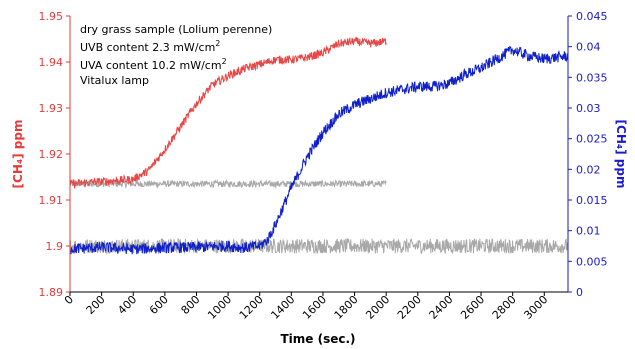 This screenshot has width=635, height=349. I want to click on y-right-tick-label: 0.015, so click(592, 200).